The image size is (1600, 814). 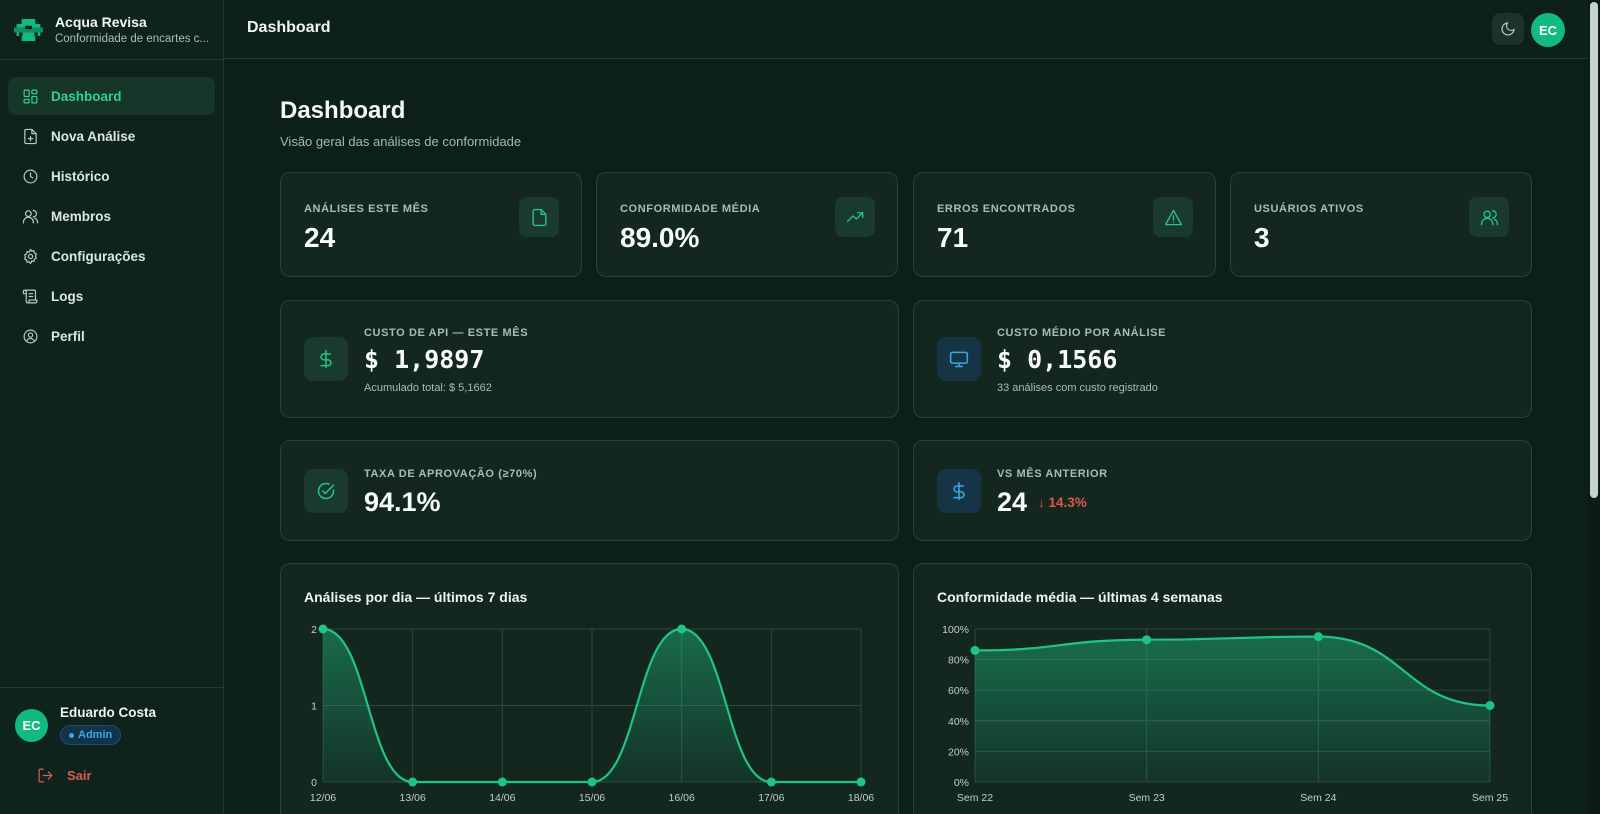 What do you see at coordinates (79, 775) in the screenshot?
I see `logout-label: Sair` at bounding box center [79, 775].